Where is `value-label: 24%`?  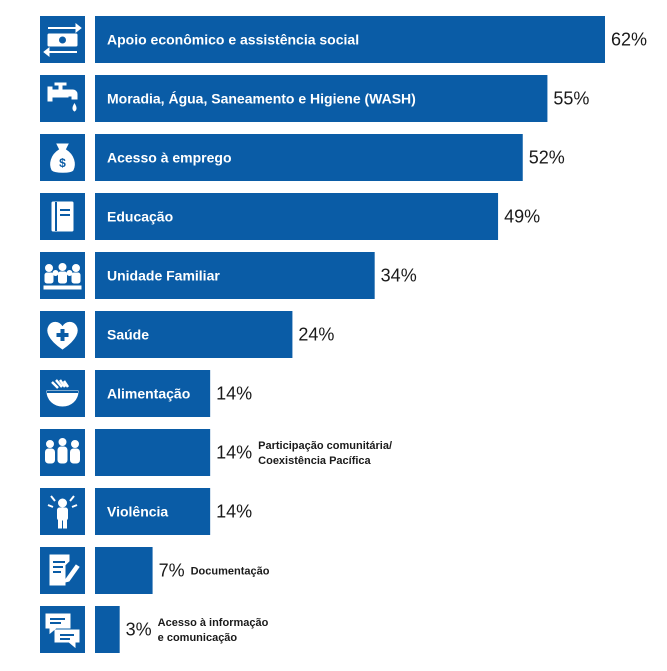 value-label: 24% is located at coordinates (316, 335).